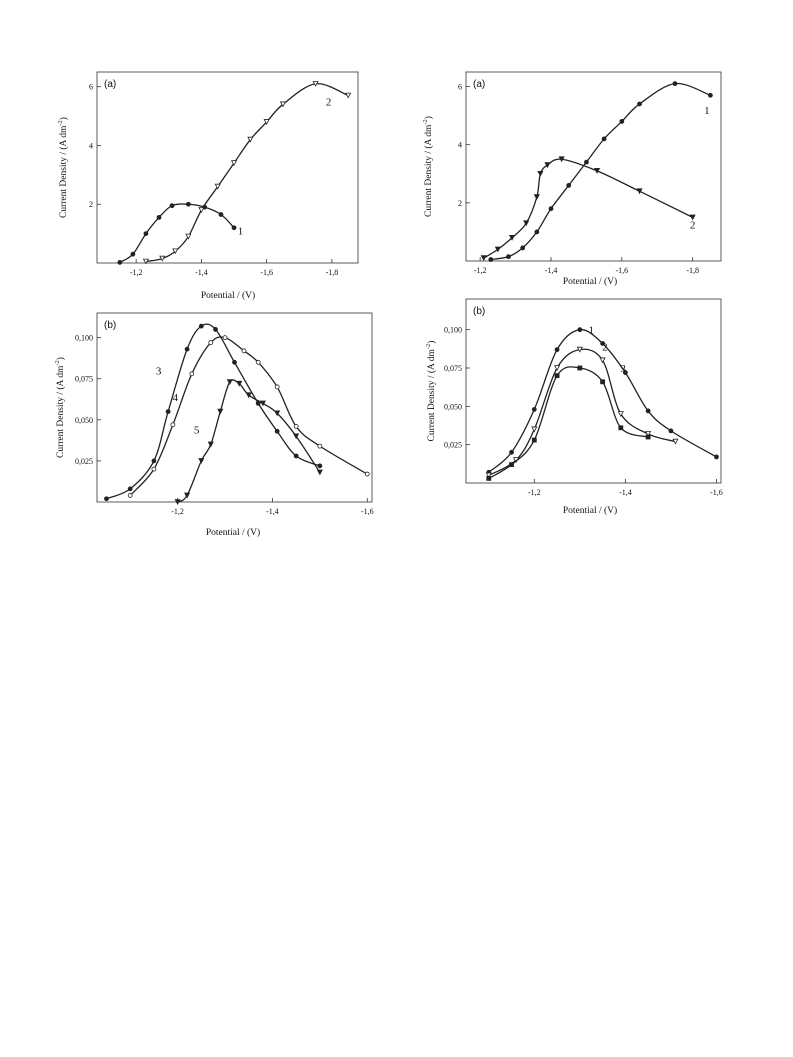  What do you see at coordinates (197, 431) in the screenshot?
I see `series-label: 5` at bounding box center [197, 431].